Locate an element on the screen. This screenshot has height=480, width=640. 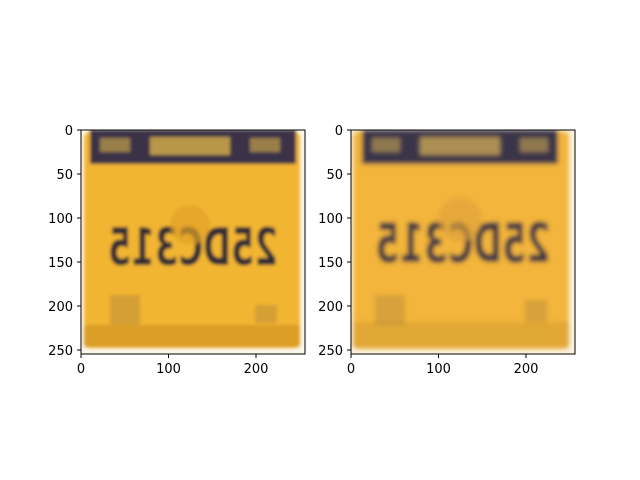
right-x-tick-label: 200 is located at coordinates (526, 369).